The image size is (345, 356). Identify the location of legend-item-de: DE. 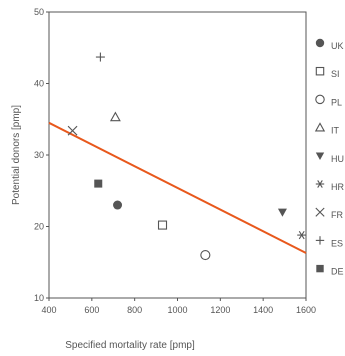
(330, 270).